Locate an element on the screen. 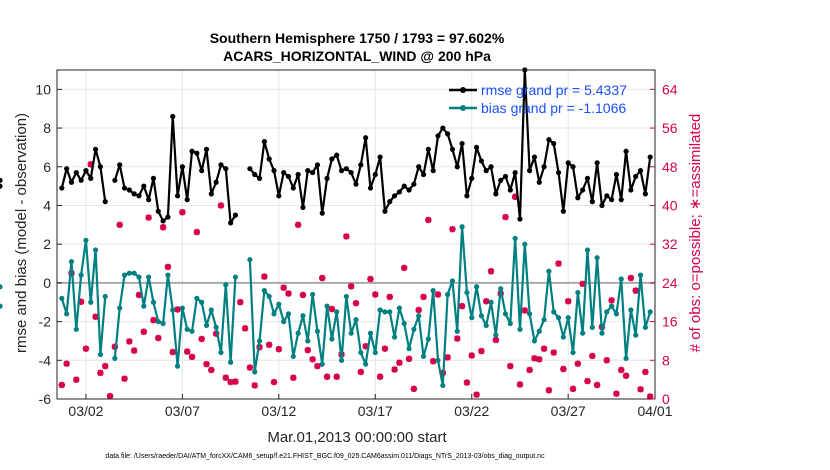  x-tick-label: 03/02 is located at coordinates (85, 411).